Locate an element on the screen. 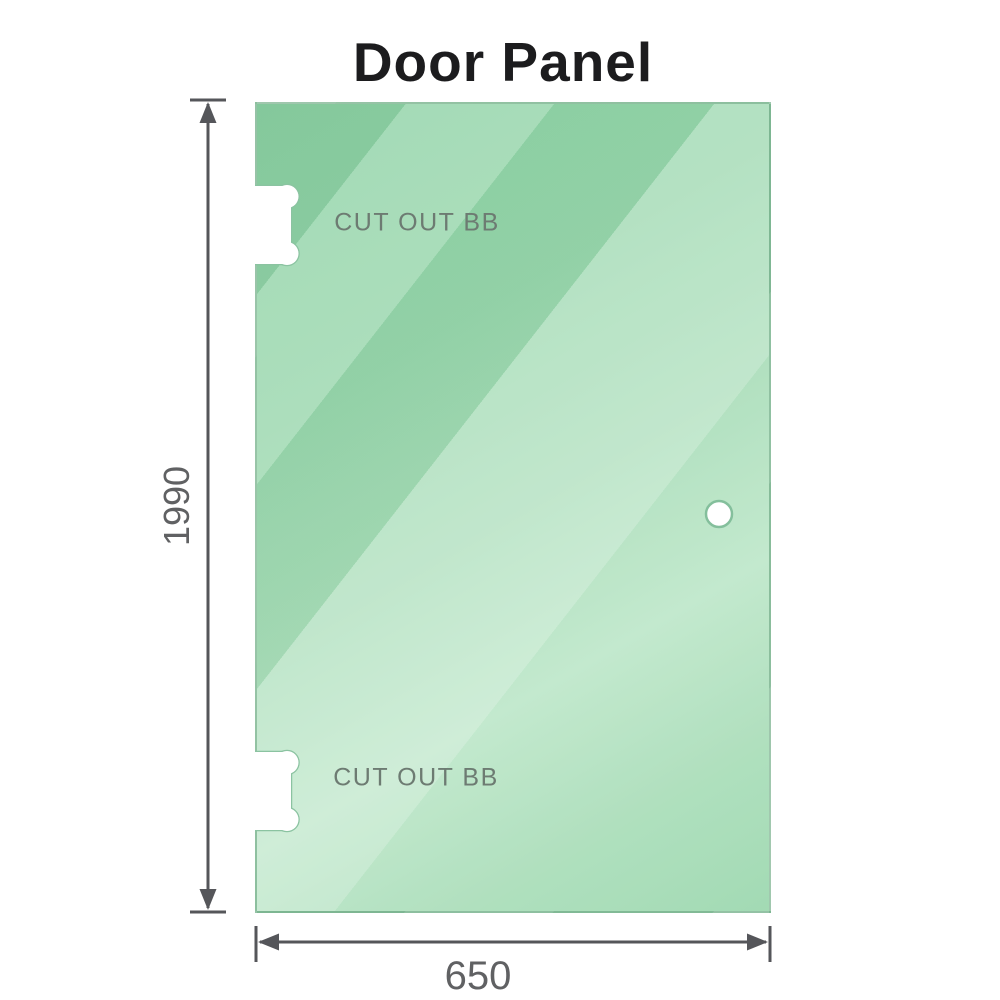 This screenshot has height=1000, width=1000. width-dimension-label: 650 is located at coordinates (478, 976).